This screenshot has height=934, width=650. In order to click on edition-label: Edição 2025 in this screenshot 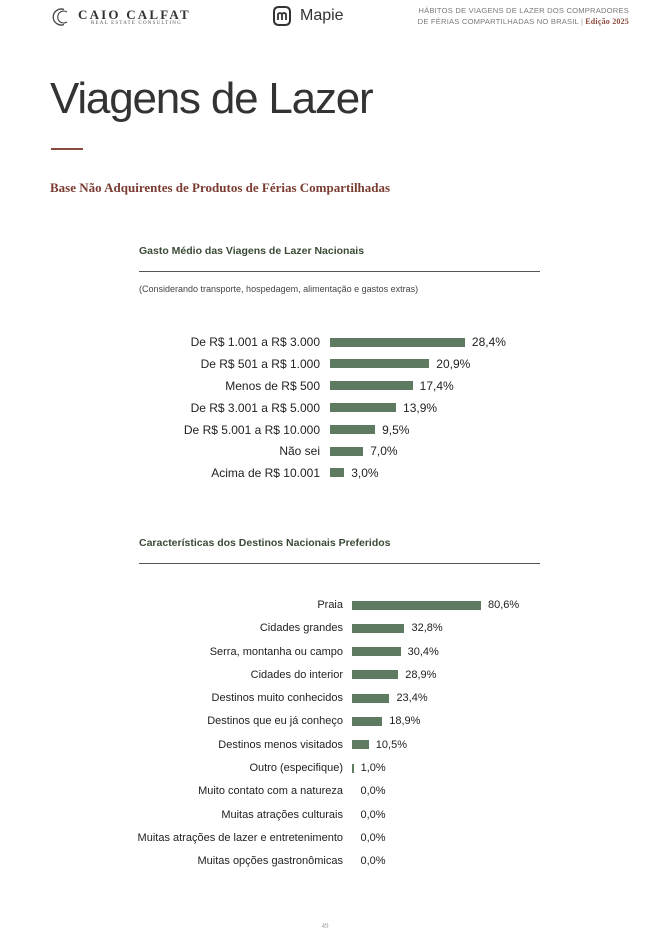, I will do `click(607, 21)`.